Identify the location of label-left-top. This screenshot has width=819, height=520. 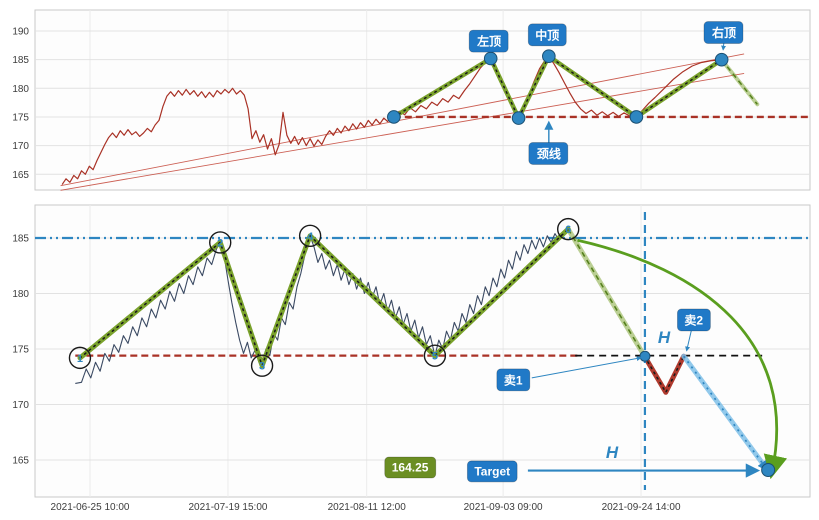
(488, 41).